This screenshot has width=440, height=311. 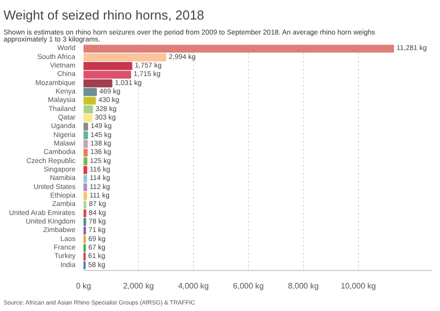 What do you see at coordinates (84, 286) in the screenshot?
I see `x-tick-label: 0 kg` at bounding box center [84, 286].